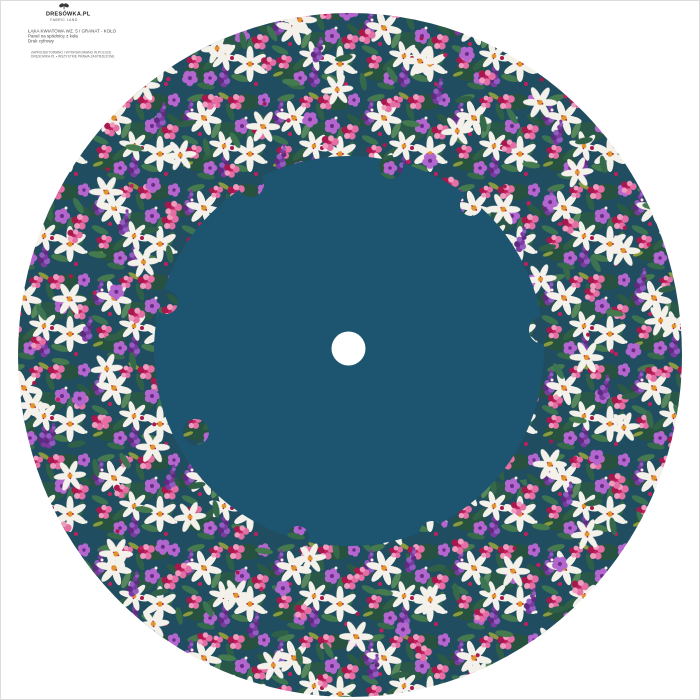 This screenshot has height=700, width=700. Describe the element at coordinates (41, 41) in the screenshot. I see `product-print-line: Druk cyfrowy` at that location.